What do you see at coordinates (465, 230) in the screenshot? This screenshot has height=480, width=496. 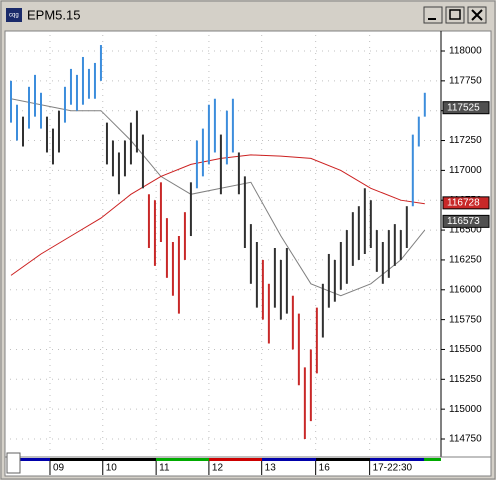 I see `y-tick-label: 116500` at bounding box center [465, 230].